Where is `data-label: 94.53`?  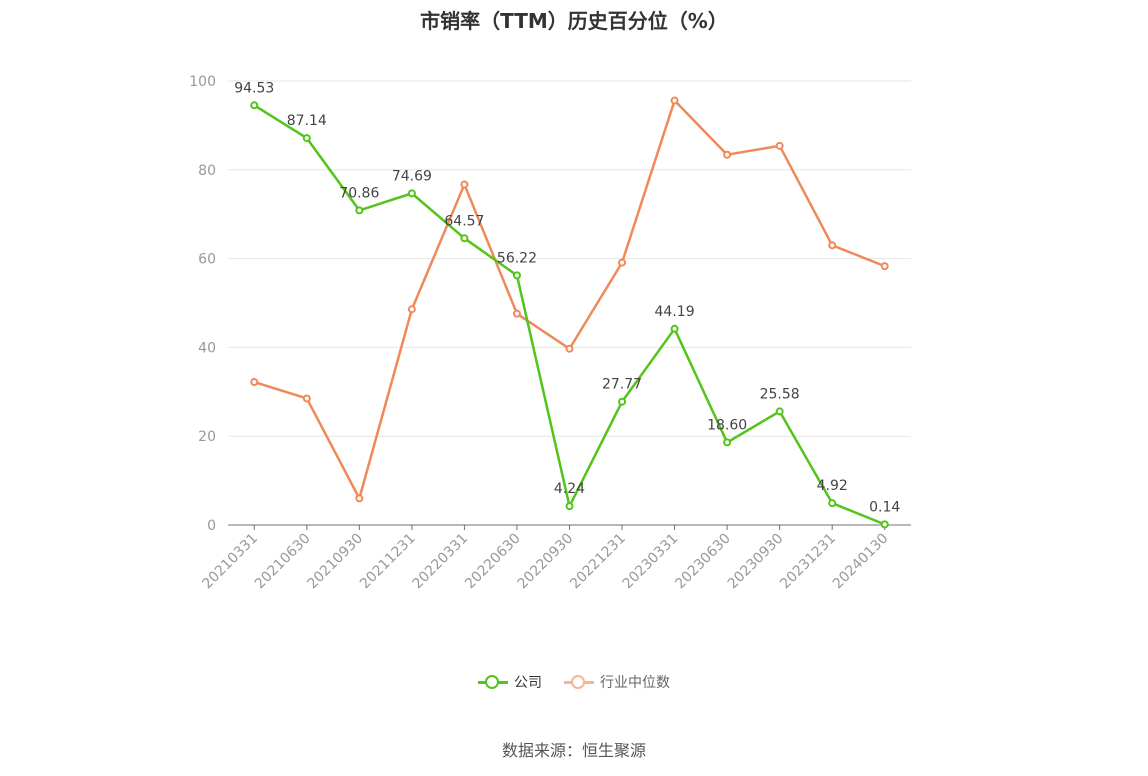
data-label: 94.53 is located at coordinates (254, 88).